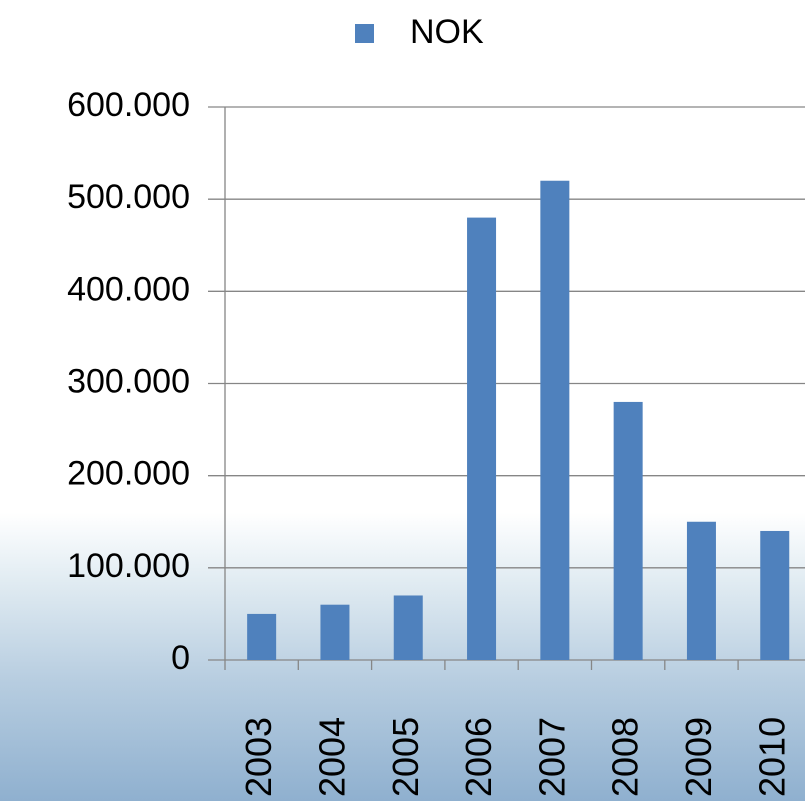 This screenshot has height=801, width=805. What do you see at coordinates (771, 757) in the screenshot?
I see `x-tick-label: 2010` at bounding box center [771, 757].